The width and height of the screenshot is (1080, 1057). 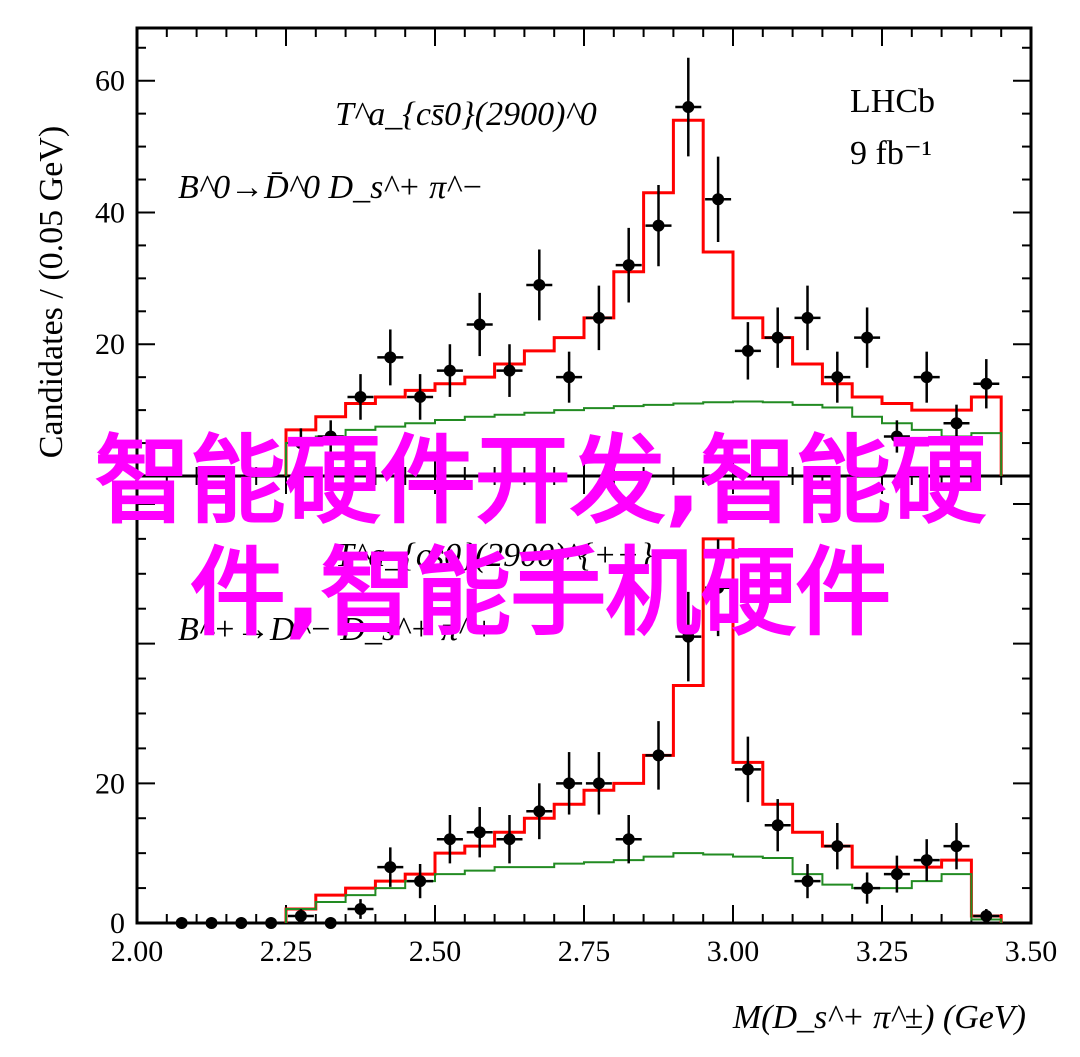 What do you see at coordinates (879, 1017) in the screenshot?
I see `x-axis-title: M(D_s^+ π^±) (GeV)` at bounding box center [879, 1017].